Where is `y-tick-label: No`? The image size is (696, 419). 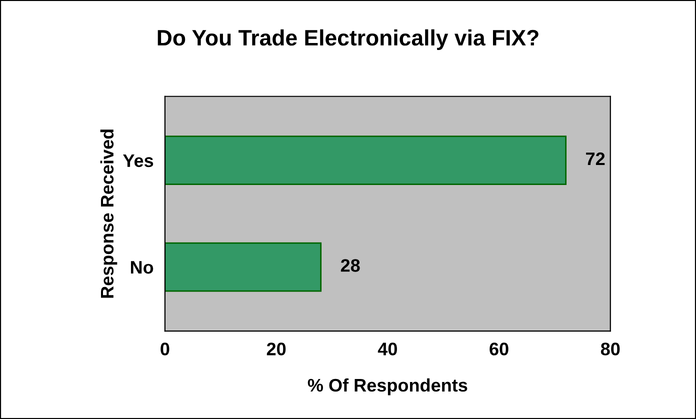
y-tick-label: No is located at coordinates (142, 267).